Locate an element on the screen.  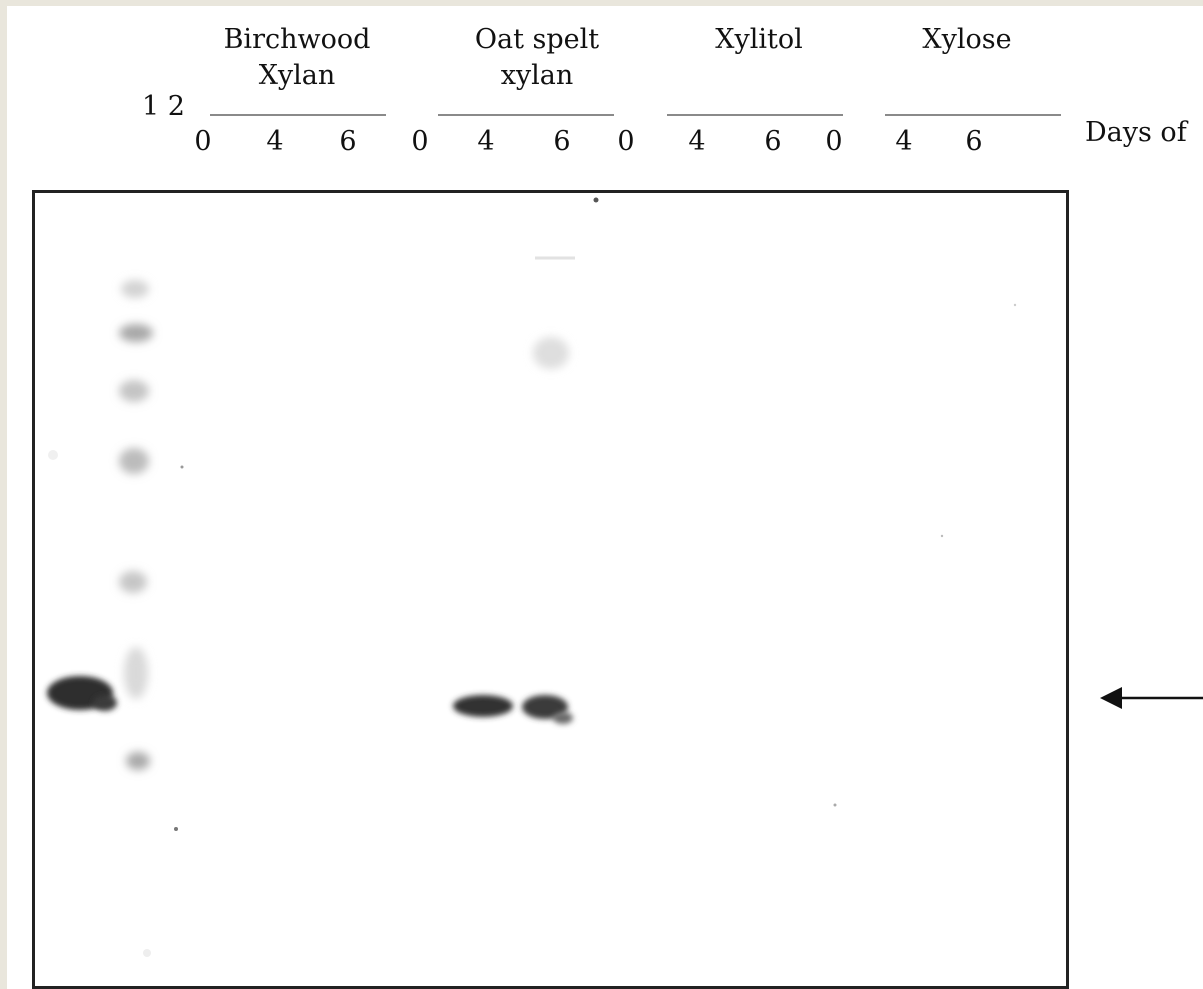
group-title-oat-spelt: Oat spelt xylan is located at coordinates (537, 58).